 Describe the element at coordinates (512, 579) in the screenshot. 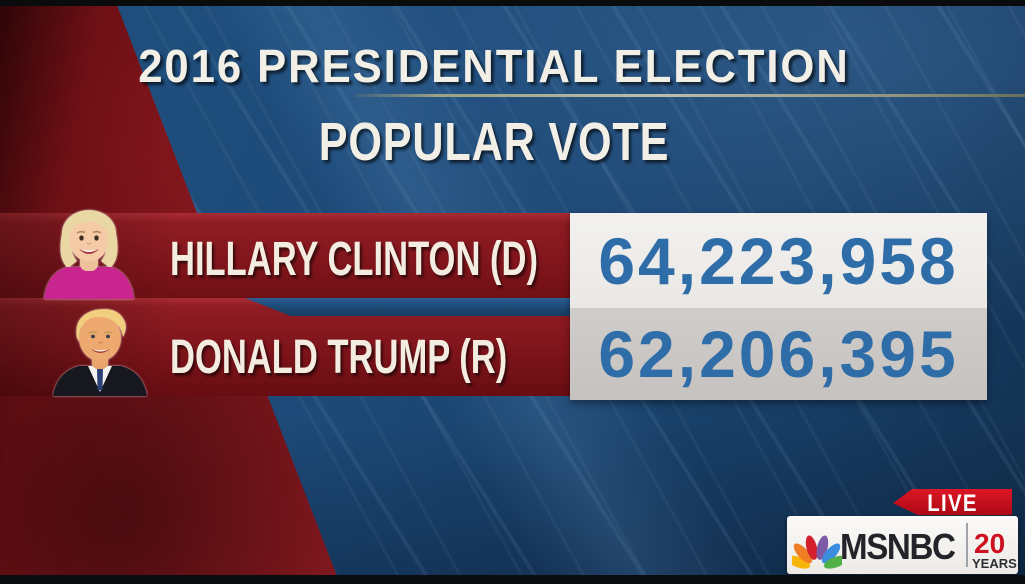

I see `letterbox-bottom` at that location.